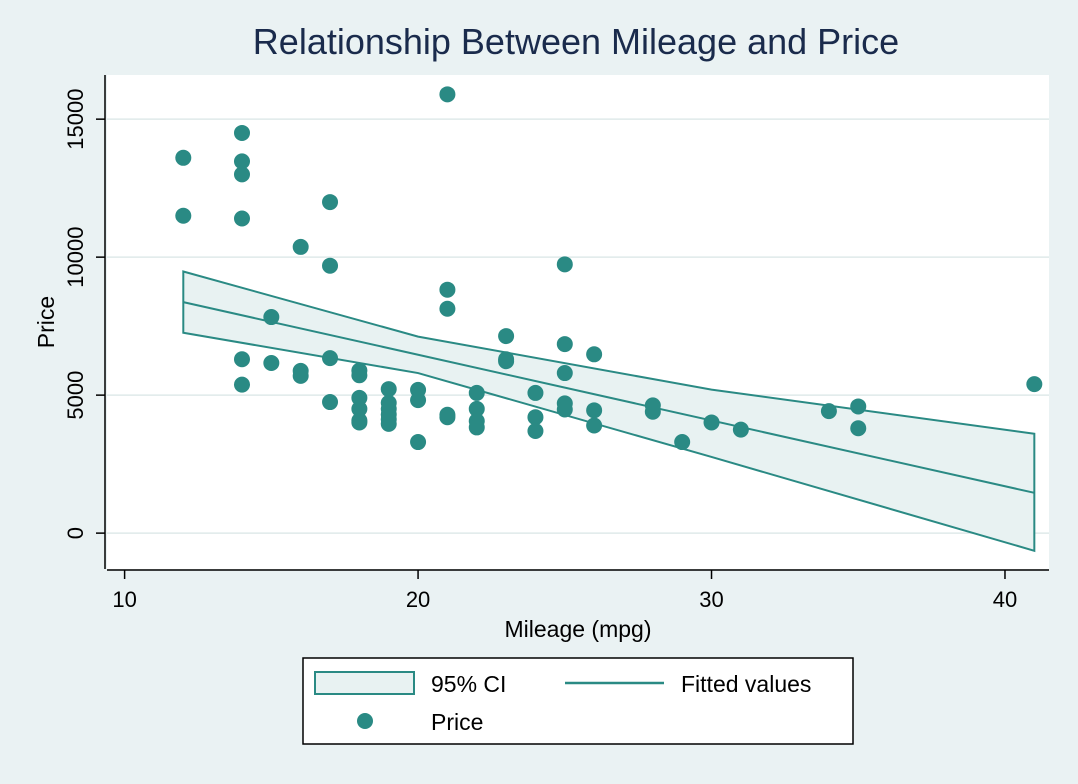 This screenshot has width=1078, height=784. Describe the element at coordinates (124, 599) in the screenshot. I see `x-tick-label: 10` at that location.